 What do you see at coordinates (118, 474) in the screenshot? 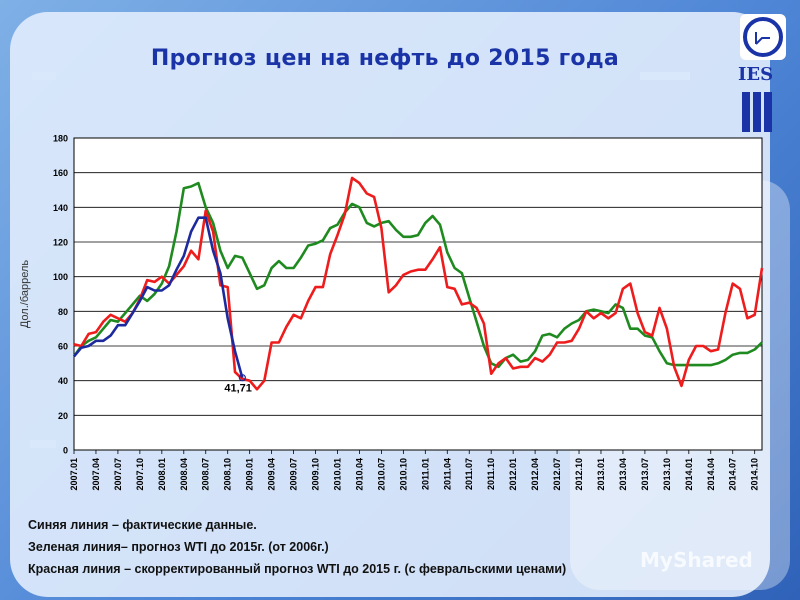
I see `x-tick-label: 2007.07` at bounding box center [118, 474].